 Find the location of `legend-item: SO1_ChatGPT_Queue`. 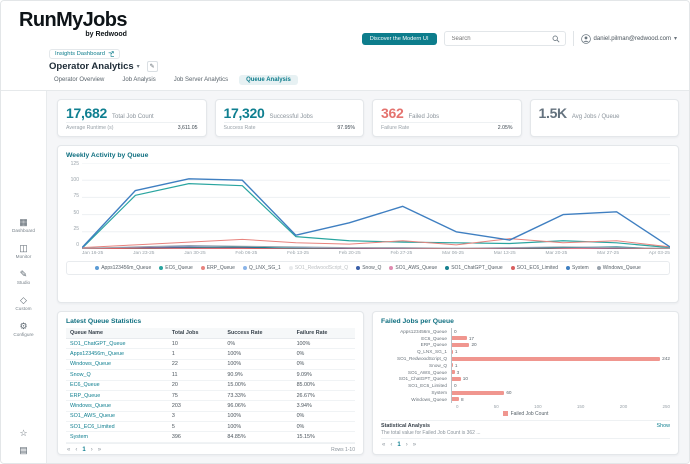

legend-item: SO1_ChatGPT_Queue is located at coordinates (474, 268).